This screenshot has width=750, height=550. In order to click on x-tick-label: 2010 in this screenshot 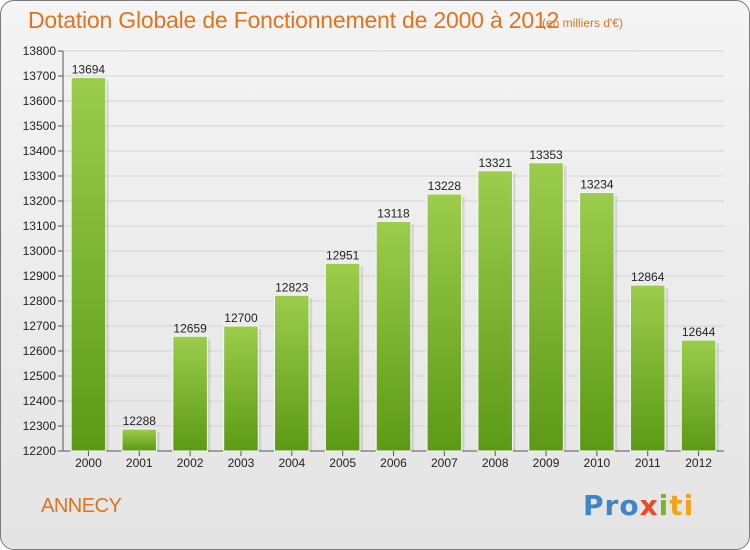, I will do `click(597, 463)`.